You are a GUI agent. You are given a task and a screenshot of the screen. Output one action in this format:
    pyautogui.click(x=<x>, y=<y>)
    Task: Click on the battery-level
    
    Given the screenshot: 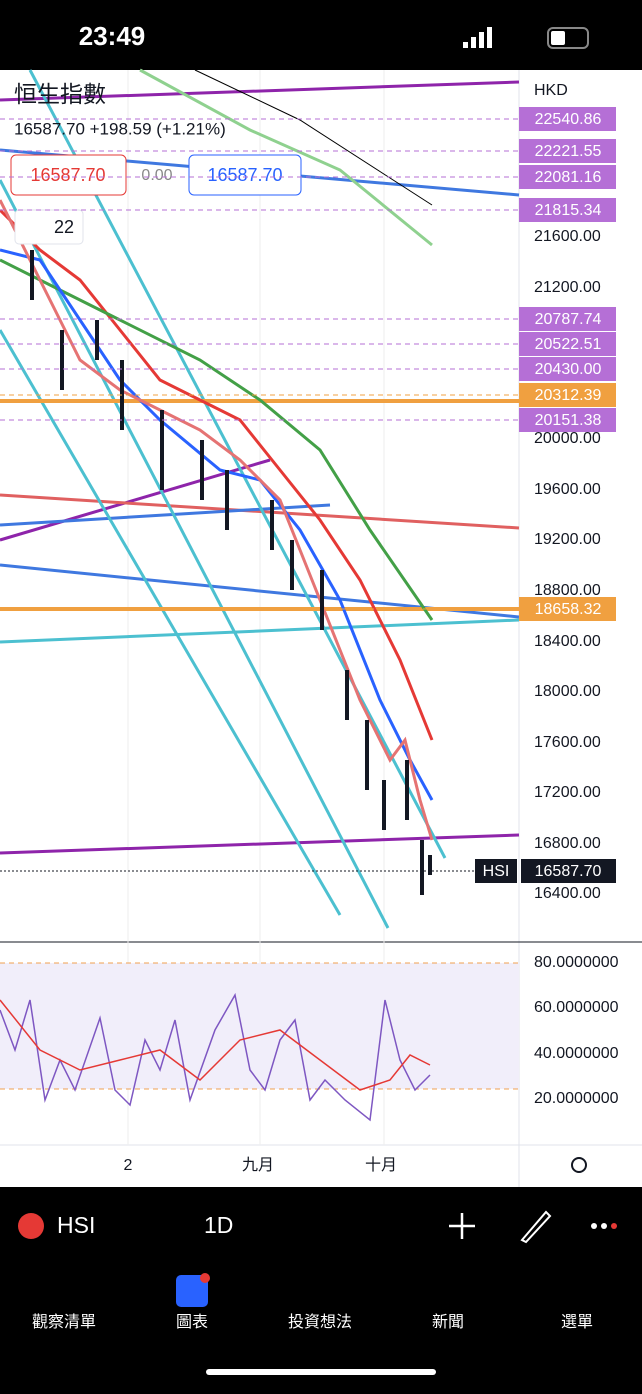 What is the action you would take?
    pyautogui.click(x=558, y=38)
    